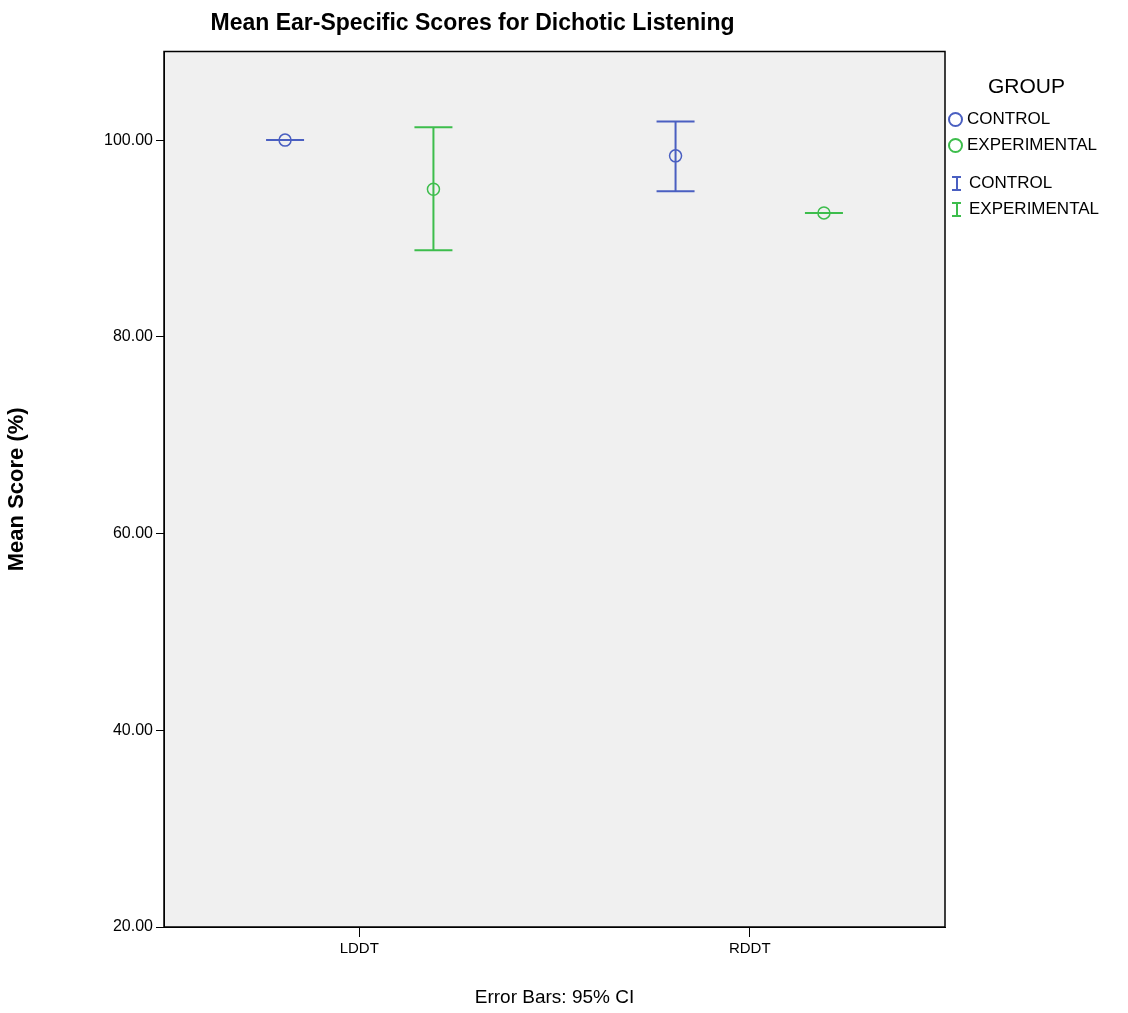 The height and width of the screenshot is (1013, 1128). What do you see at coordinates (1011, 182) in the screenshot?
I see `text: CONTROL` at bounding box center [1011, 182].